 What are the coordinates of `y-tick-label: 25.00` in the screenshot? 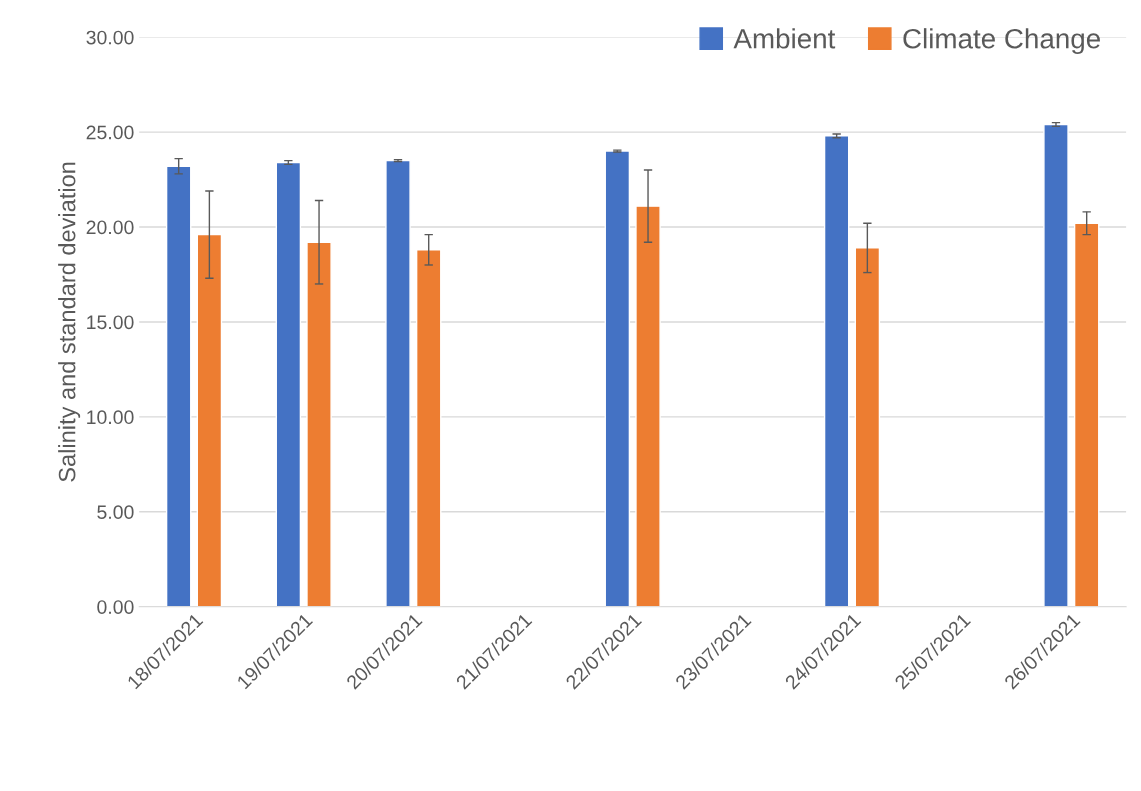 It's located at (110, 132).